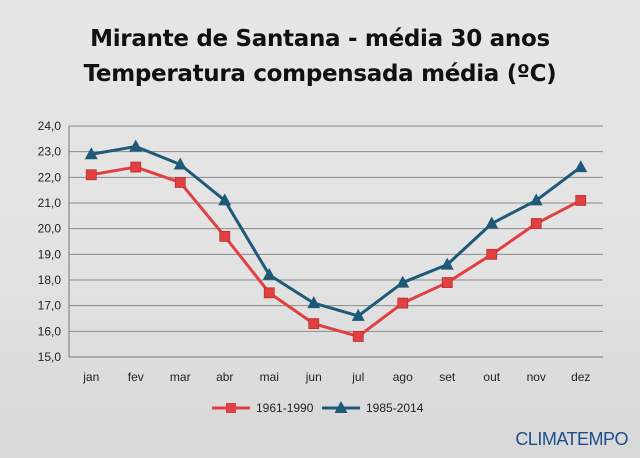 The image size is (640, 458). I want to click on x-tick-label: out, so click(491, 377).